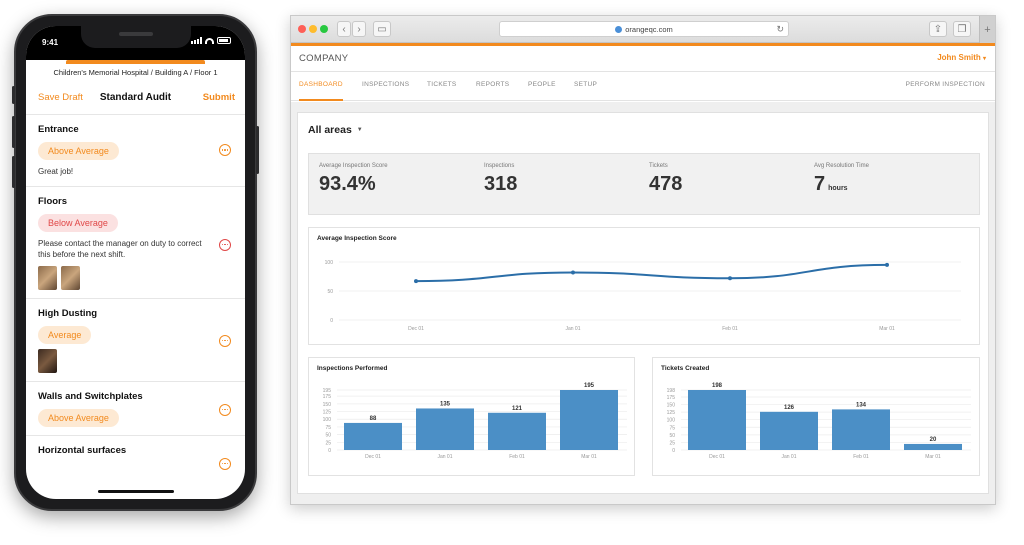 The height and width of the screenshot is (545, 1024). Describe the element at coordinates (135, 453) in the screenshot. I see `audit-item-horizontal-surfaces: Horizontal surfaces` at that location.